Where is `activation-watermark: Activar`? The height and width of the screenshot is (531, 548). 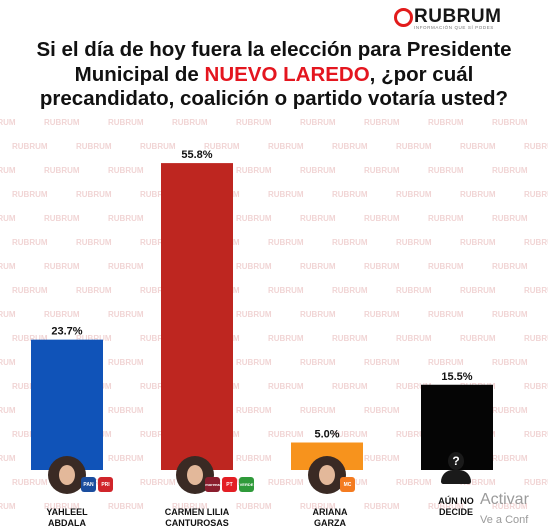
activation-watermark: Activar is located at coordinates (504, 499).